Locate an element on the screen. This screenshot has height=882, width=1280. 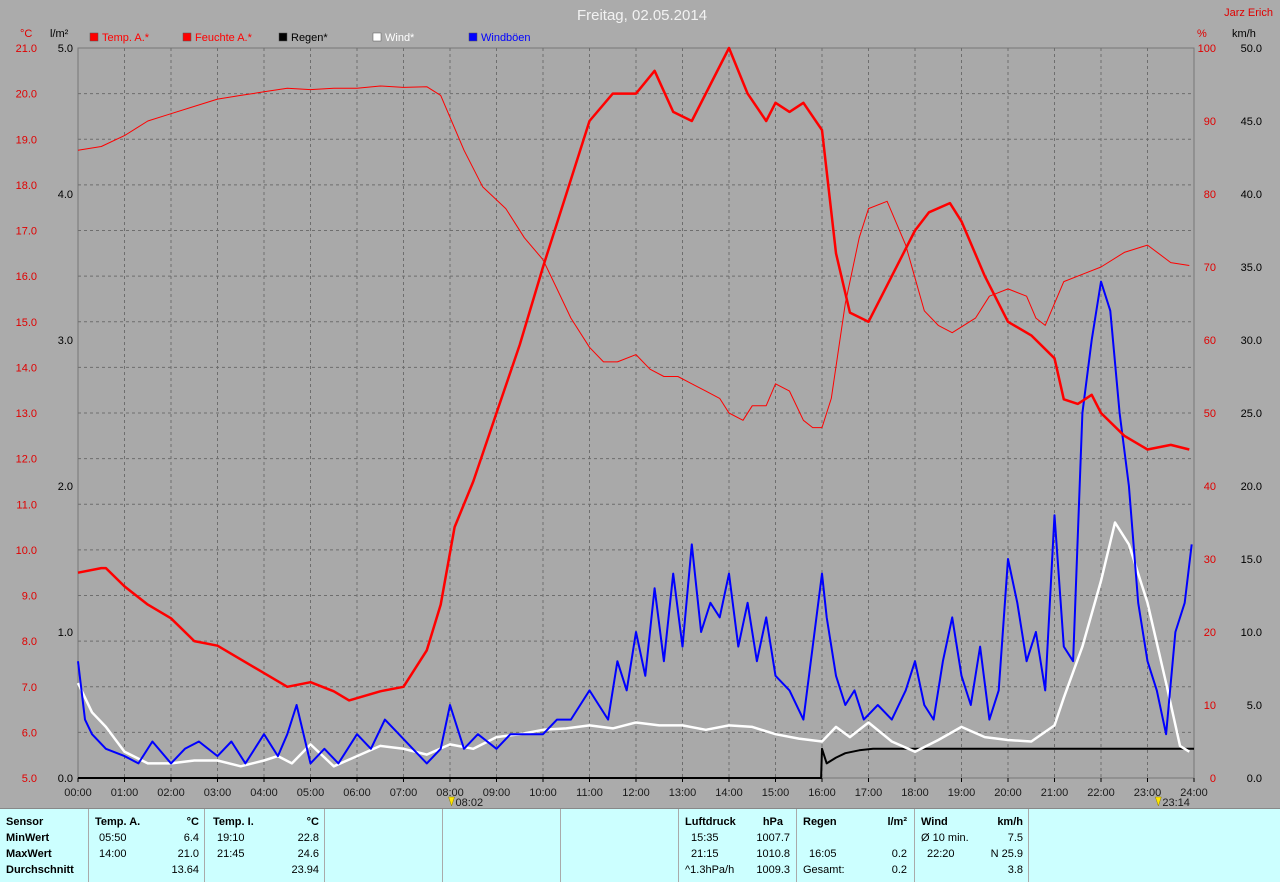
pressure-max-value: 1010.8 is located at coordinates (773, 854).